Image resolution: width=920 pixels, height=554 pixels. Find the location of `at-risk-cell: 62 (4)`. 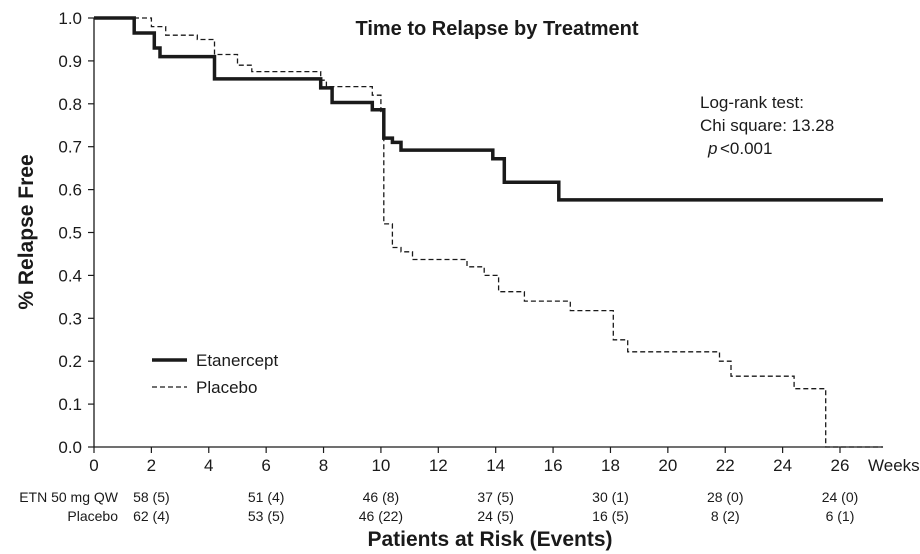

at-risk-cell: 62 (4) is located at coordinates (151, 516).